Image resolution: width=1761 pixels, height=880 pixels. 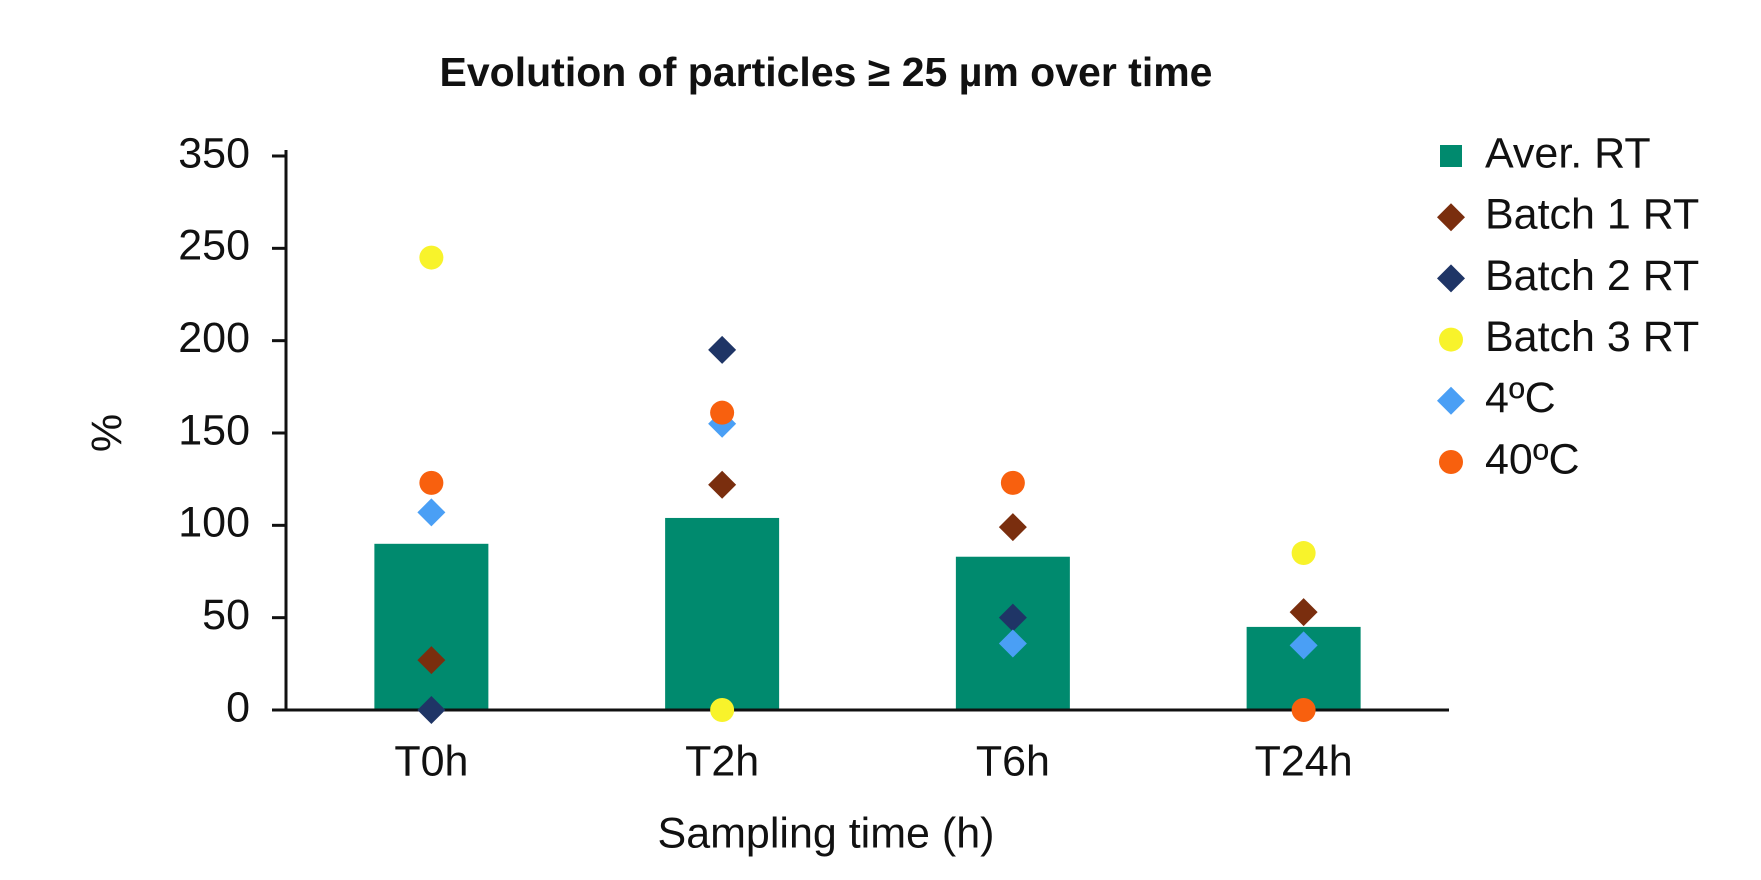 I want to click on x-axis-label: Sampling time (h), so click(x=826, y=833).